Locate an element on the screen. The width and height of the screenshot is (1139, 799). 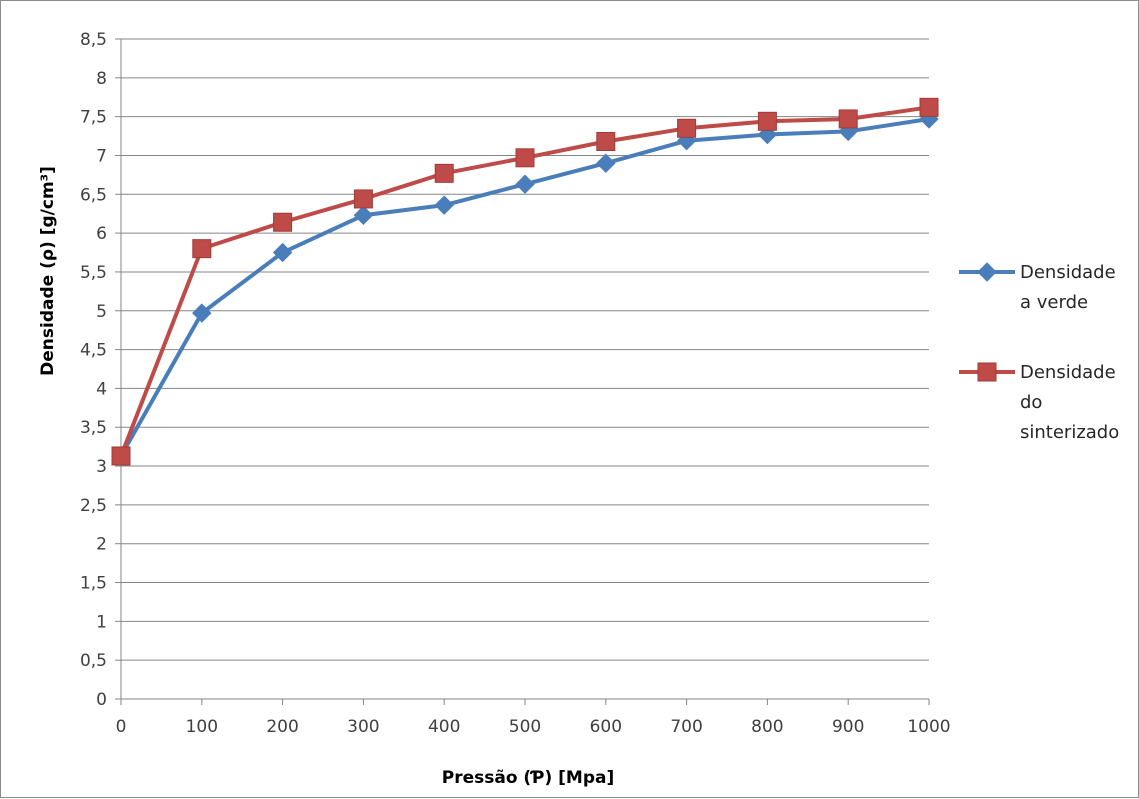
y-tick-labels: 0 0,5 1 1,5 2 2,5 3 3,5 4 4,5 5 5,5 6 6,5 7 7,5 8 8,5 is located at coordinates (93, 370).